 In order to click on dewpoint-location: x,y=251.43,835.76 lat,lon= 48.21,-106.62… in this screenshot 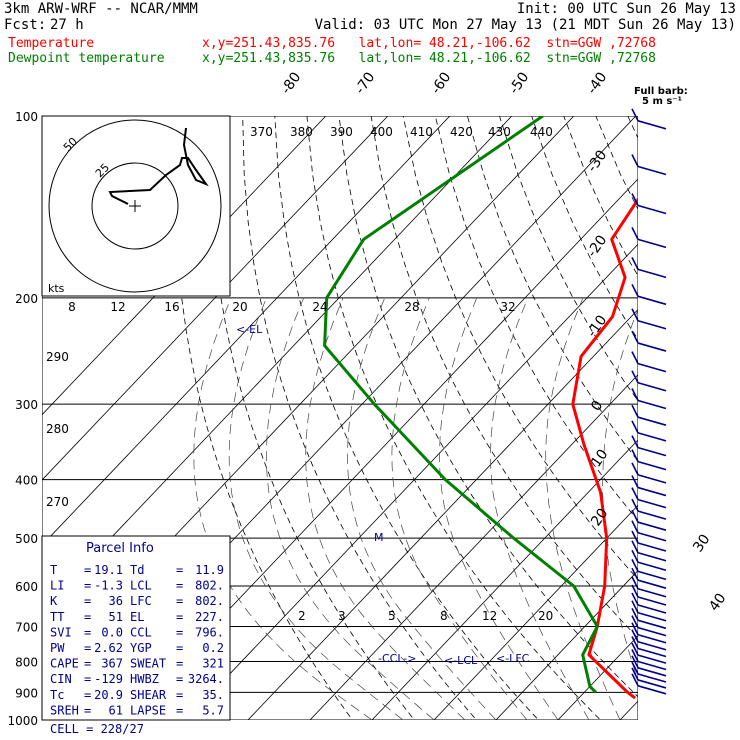, I will do `click(429, 58)`.